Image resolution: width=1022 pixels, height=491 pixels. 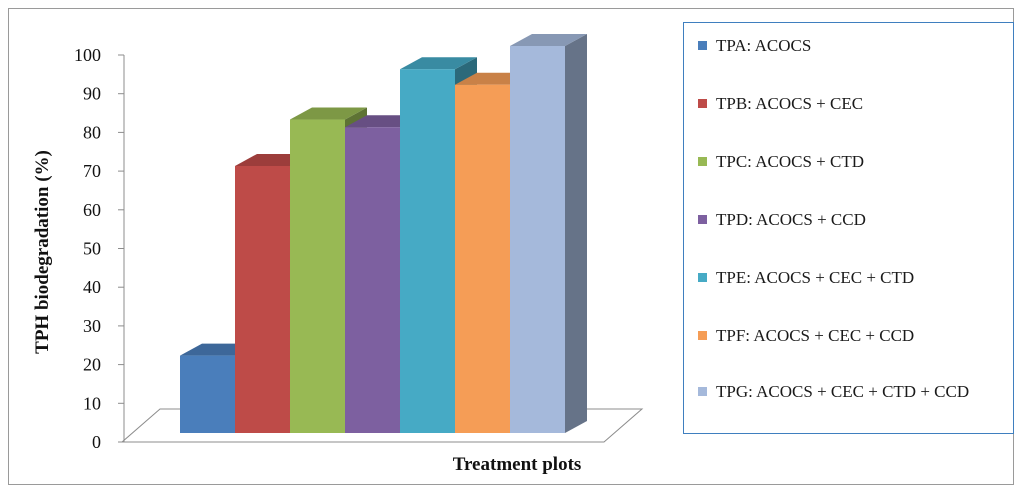 I want to click on legend-label: TPE: ACOCS + CEC + CTD, so click(x=859, y=277).